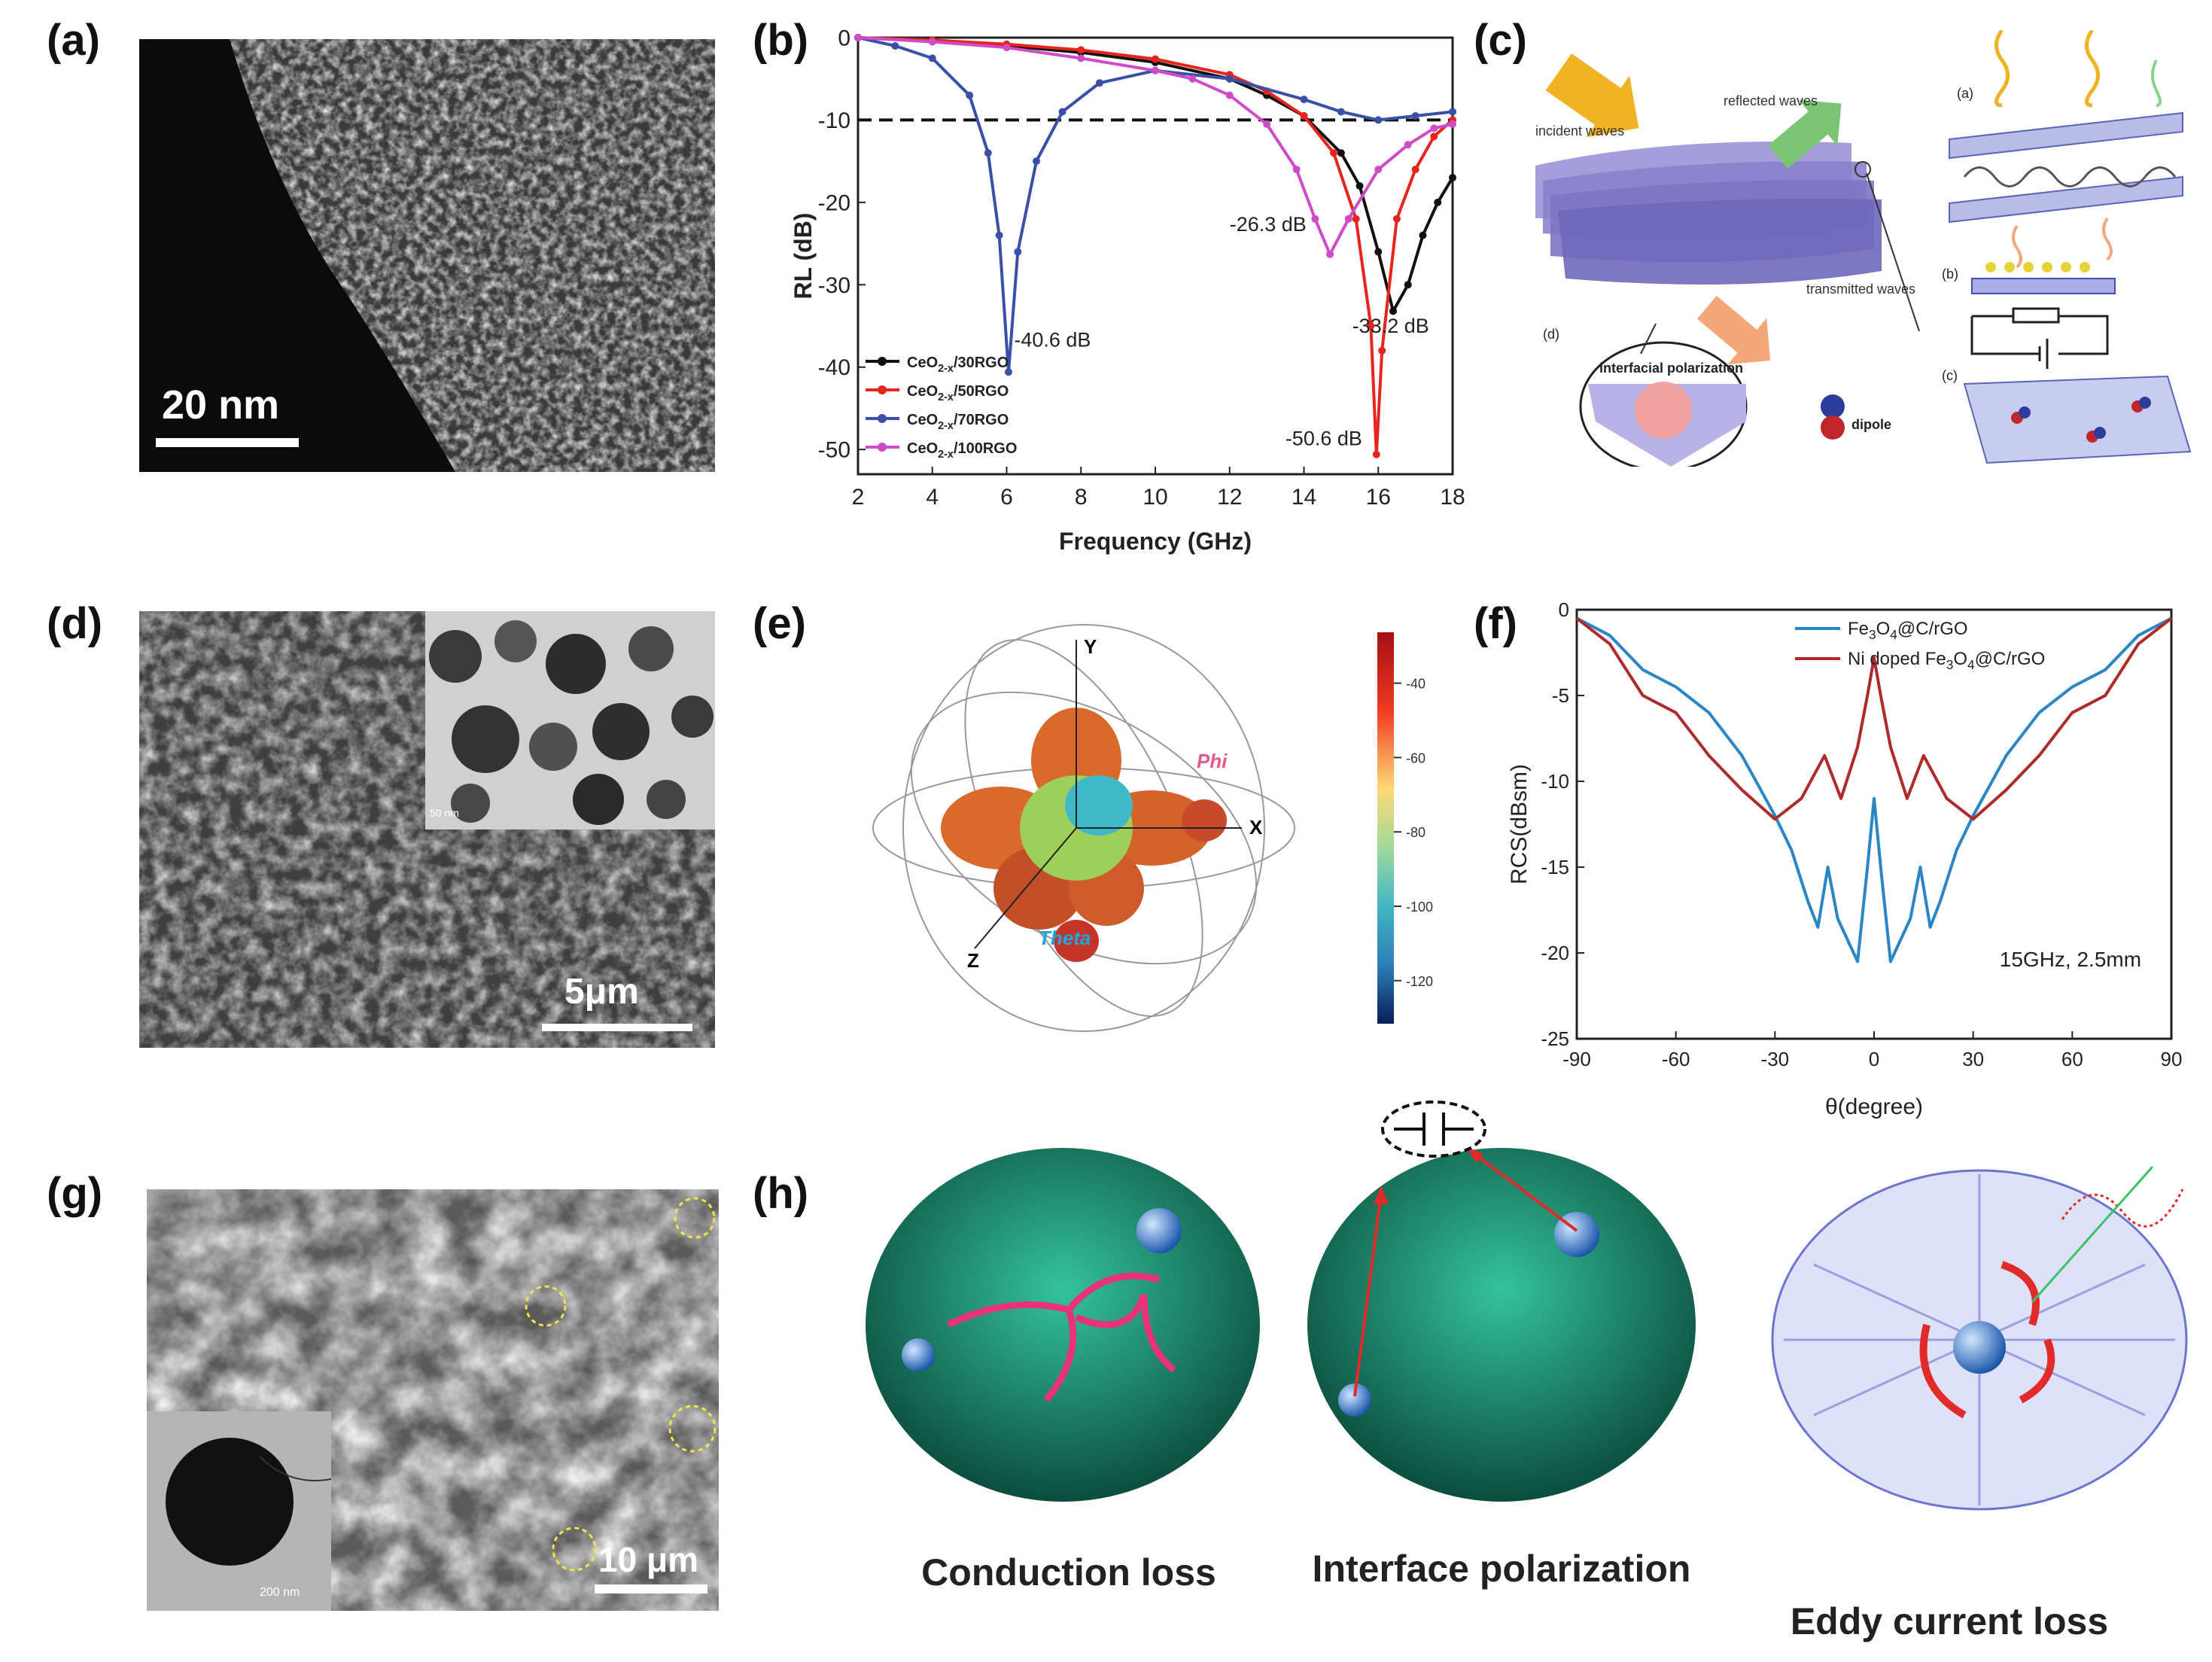  I want to click on sub-label-b: (b), so click(1950, 274).